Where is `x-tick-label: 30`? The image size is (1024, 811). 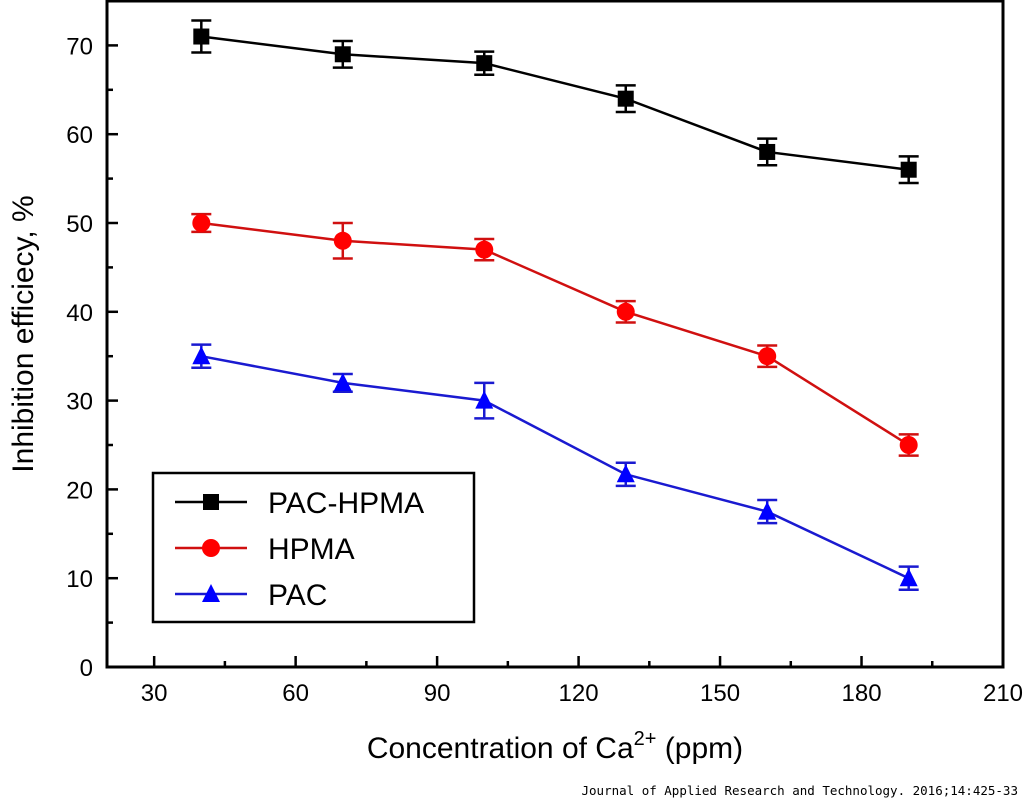
x-tick-label: 30 is located at coordinates (154, 693).